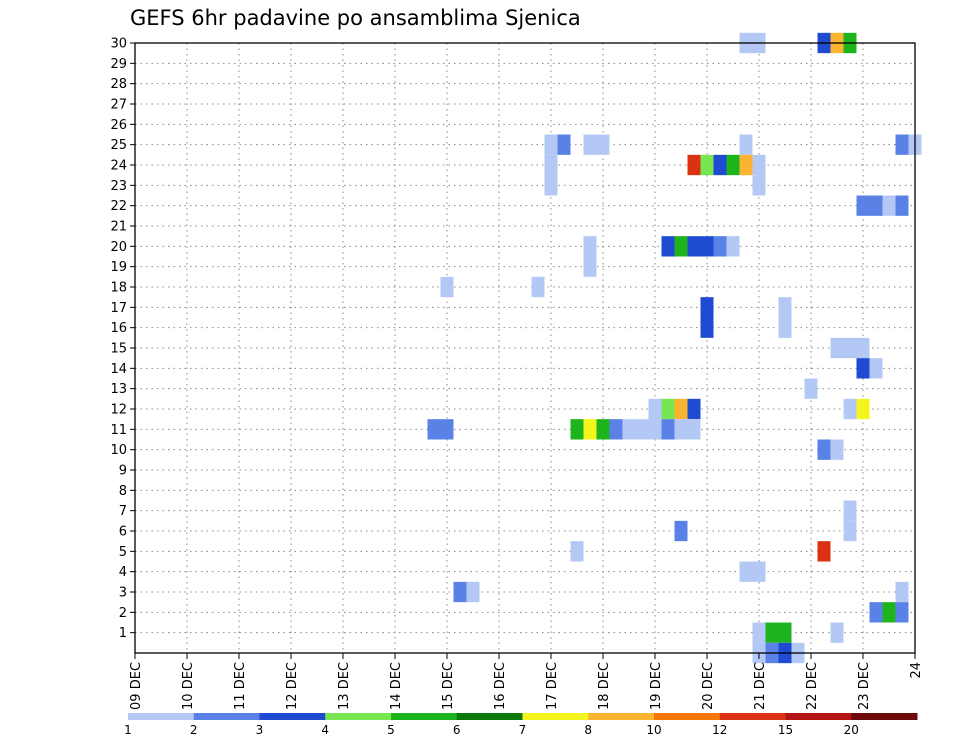 This screenshot has width=960, height=742. What do you see at coordinates (396, 686) in the screenshot?
I see `x-tick-label: 14 DEC` at bounding box center [396, 686].